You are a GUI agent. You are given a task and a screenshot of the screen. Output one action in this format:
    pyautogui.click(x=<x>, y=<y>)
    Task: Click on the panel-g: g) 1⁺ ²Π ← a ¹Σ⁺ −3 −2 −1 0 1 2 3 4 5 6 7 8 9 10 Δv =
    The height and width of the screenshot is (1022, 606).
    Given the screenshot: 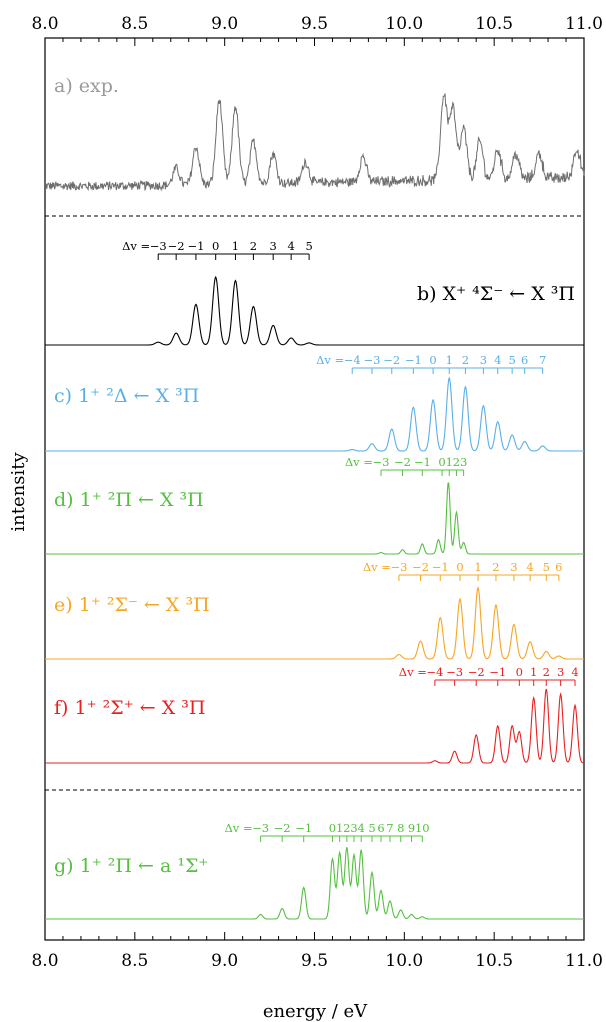 What is the action you would take?
    pyautogui.click(x=314, y=870)
    